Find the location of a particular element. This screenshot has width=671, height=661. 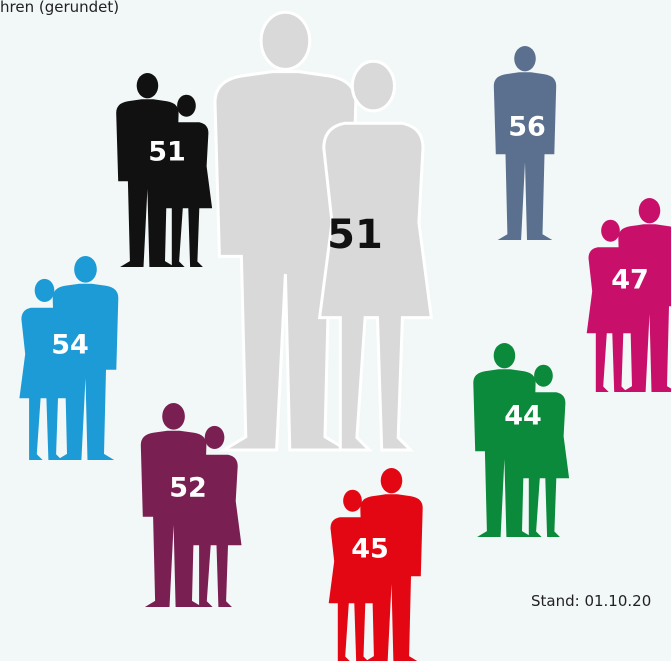

age-label: 45 is located at coordinates (370, 549).